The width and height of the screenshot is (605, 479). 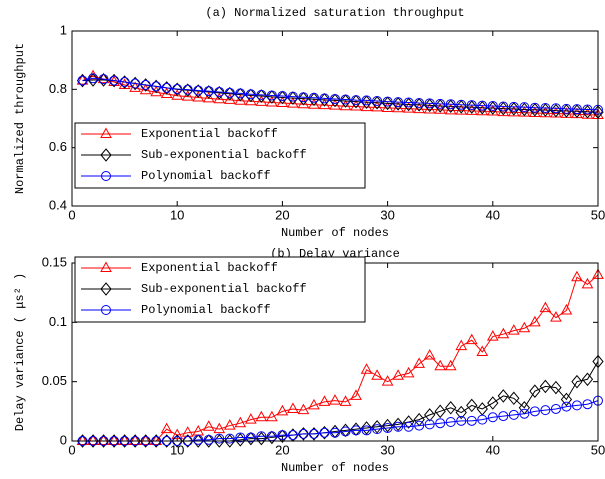 I want to click on y-tick-label: 0.15, so click(x=54, y=261).